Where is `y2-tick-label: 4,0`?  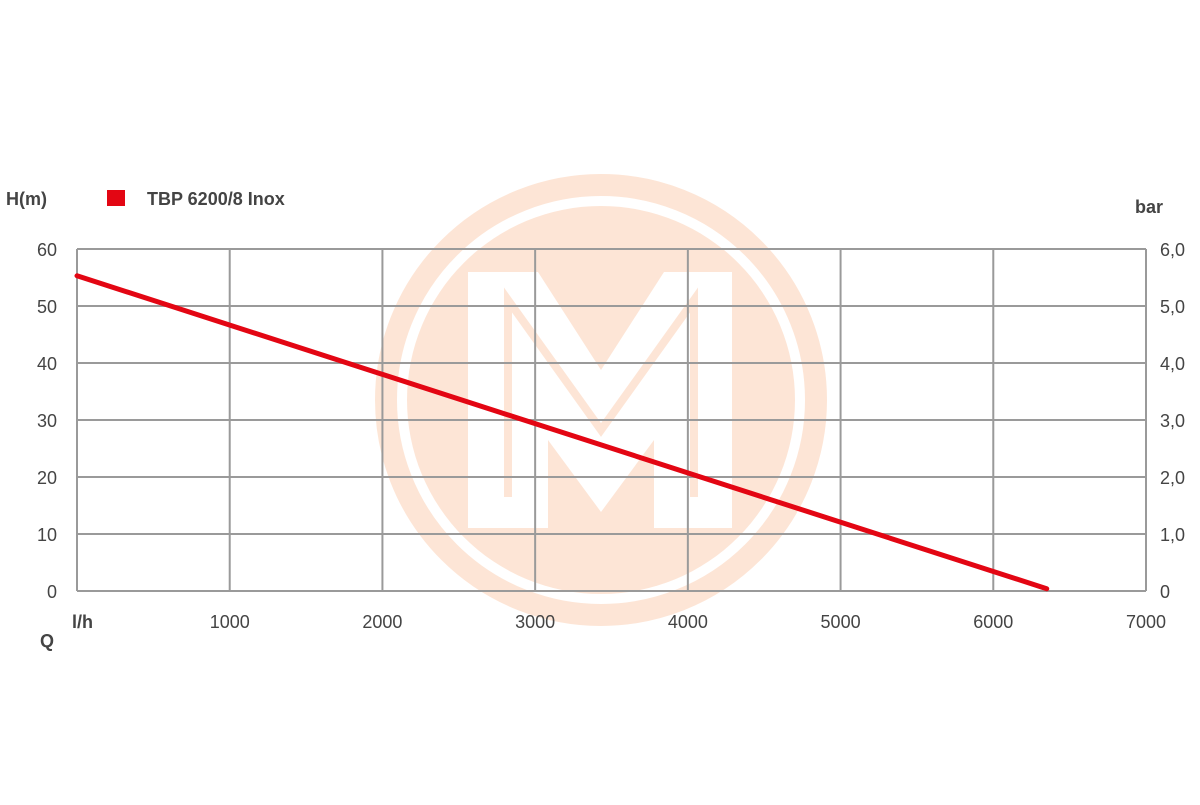 y2-tick-label: 4,0 is located at coordinates (1172, 364).